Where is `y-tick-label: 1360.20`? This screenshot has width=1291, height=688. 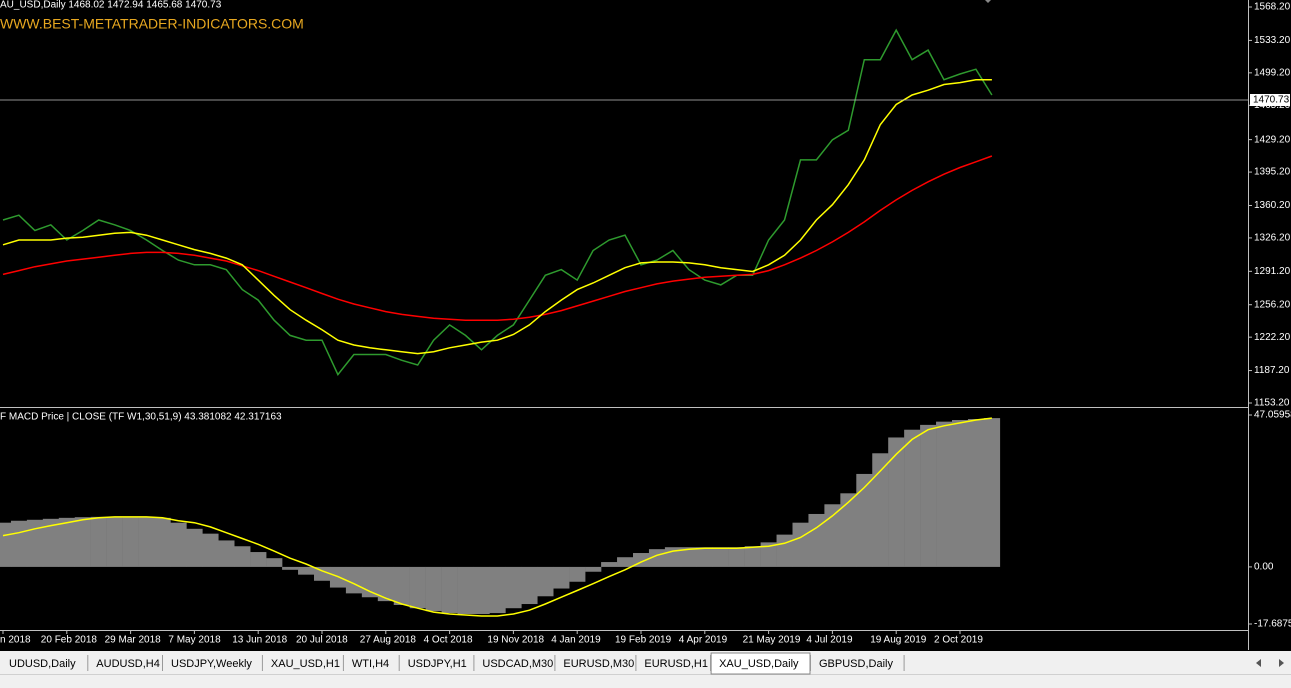 y-tick-label: 1360.20 is located at coordinates (1272, 205).